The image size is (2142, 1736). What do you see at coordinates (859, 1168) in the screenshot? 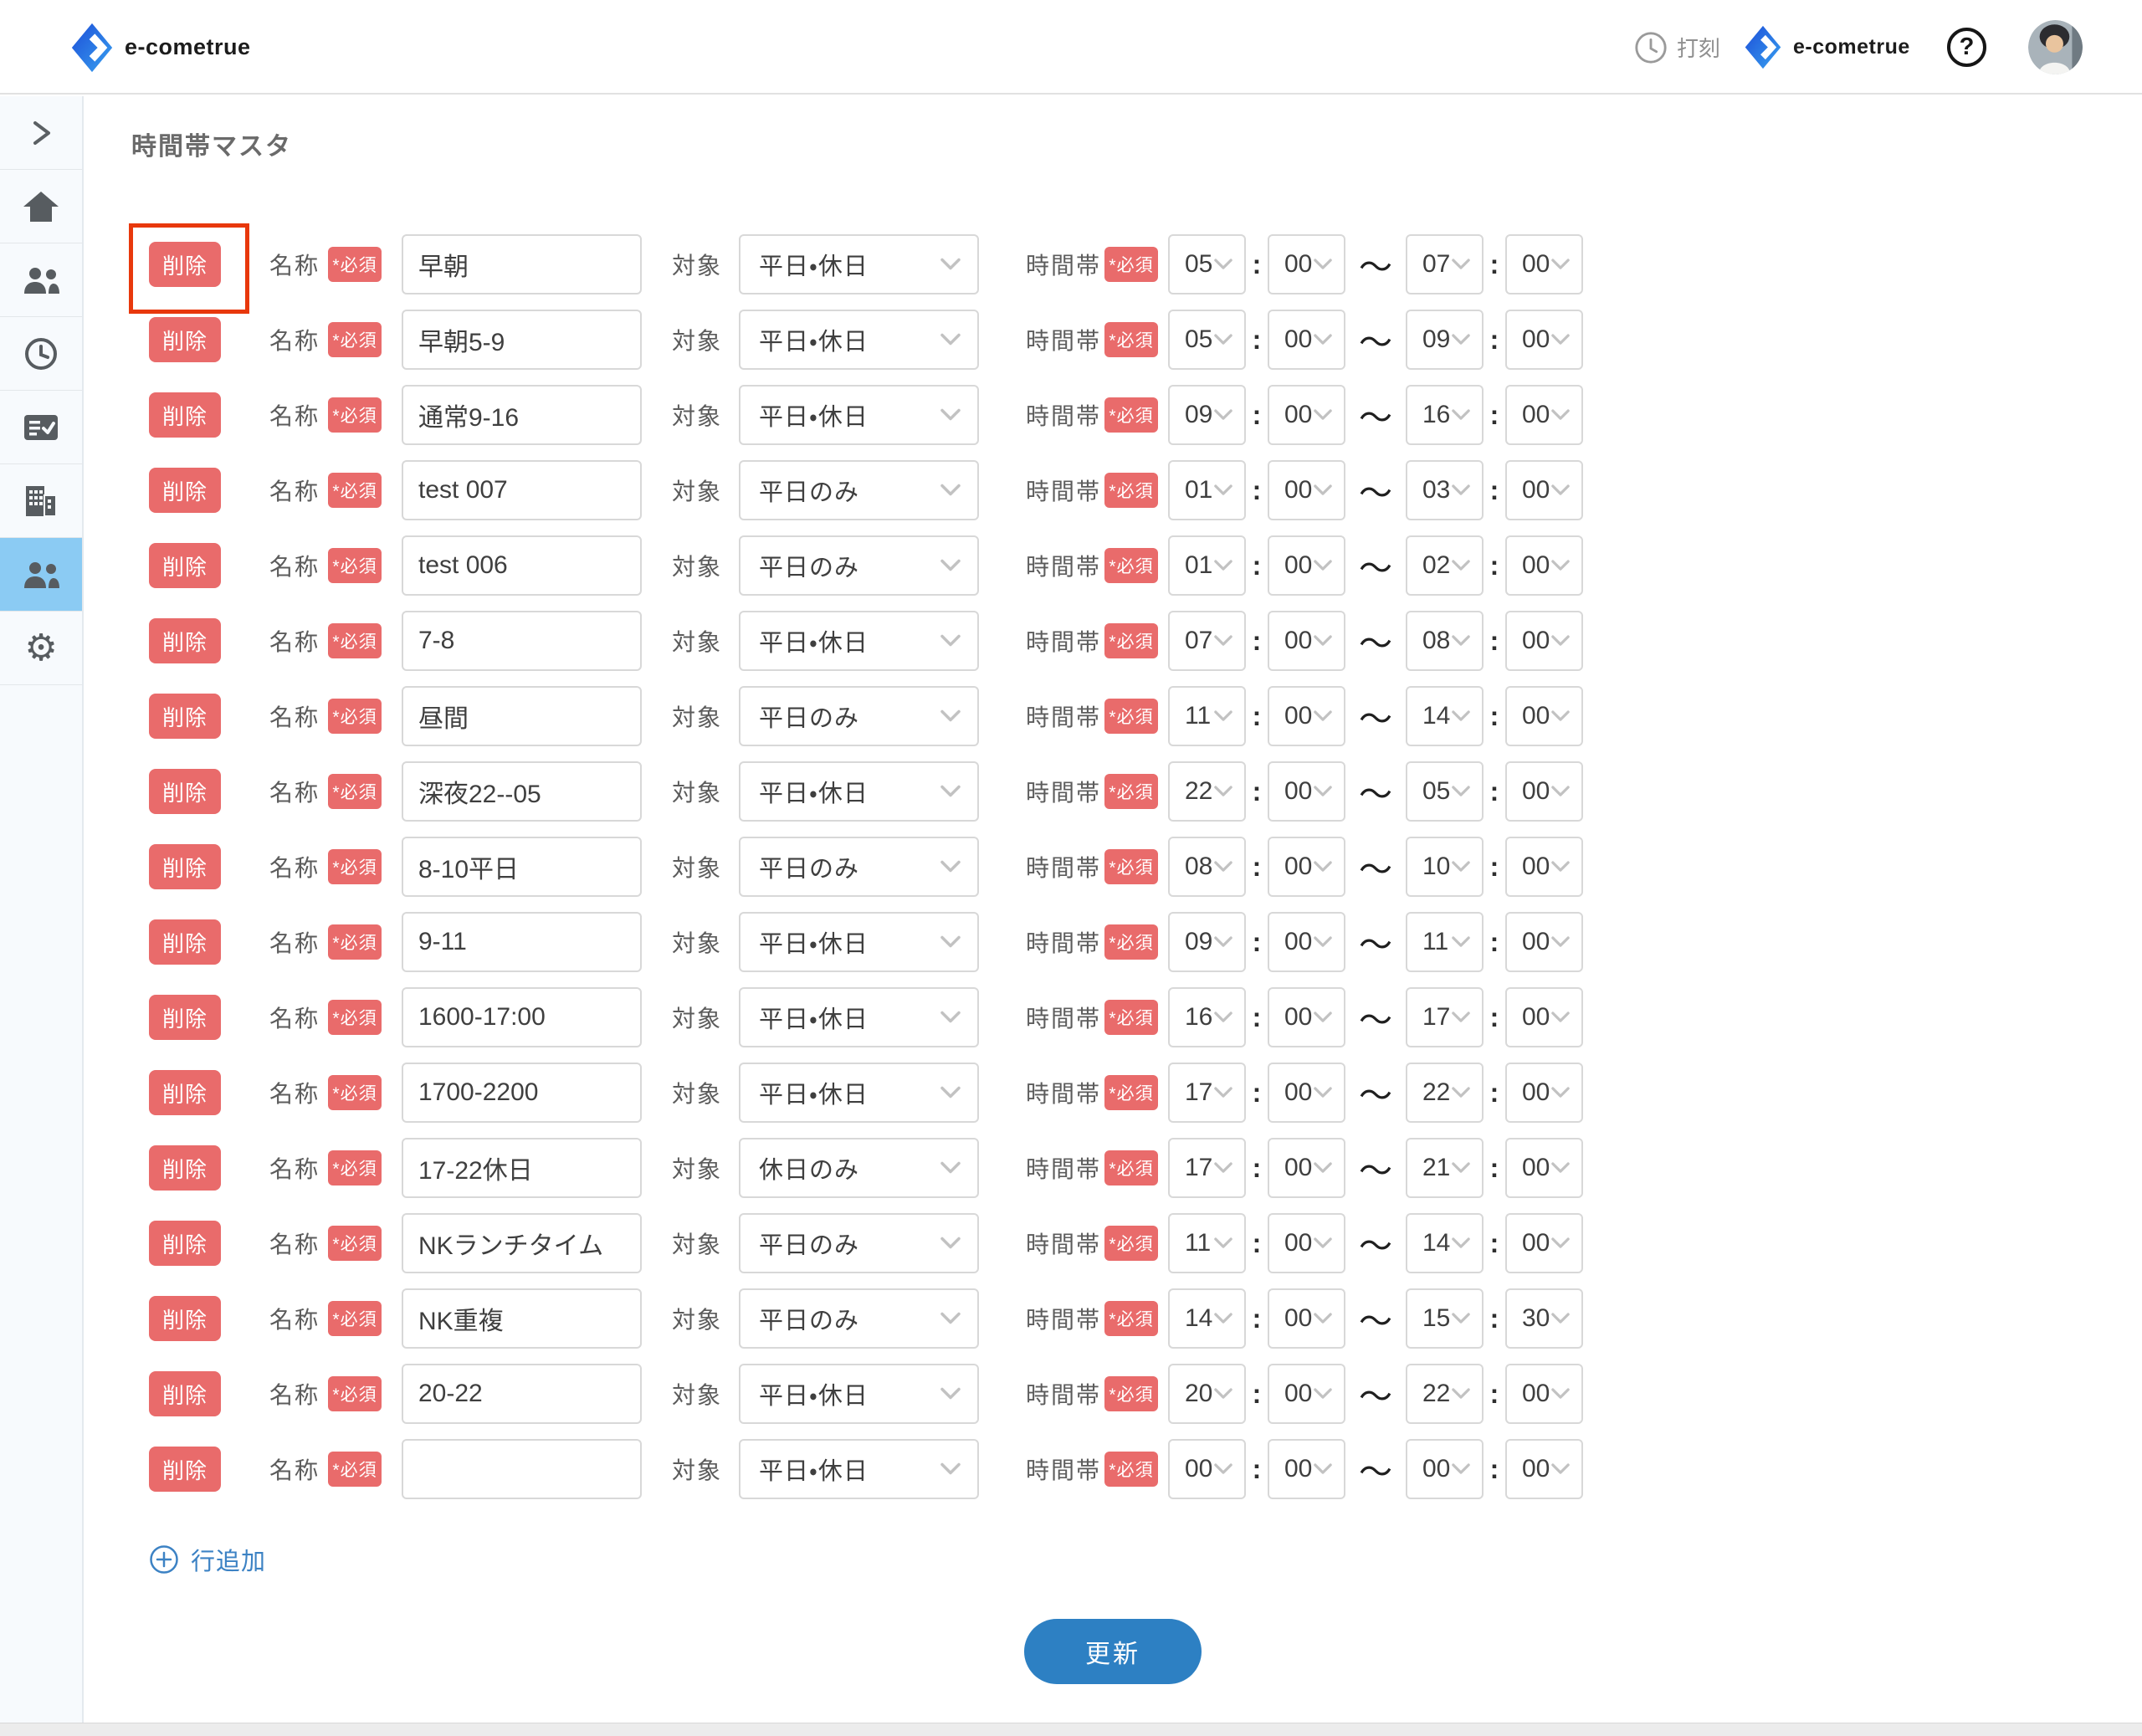
I see `target-select: 休日のみ` at bounding box center [859, 1168].